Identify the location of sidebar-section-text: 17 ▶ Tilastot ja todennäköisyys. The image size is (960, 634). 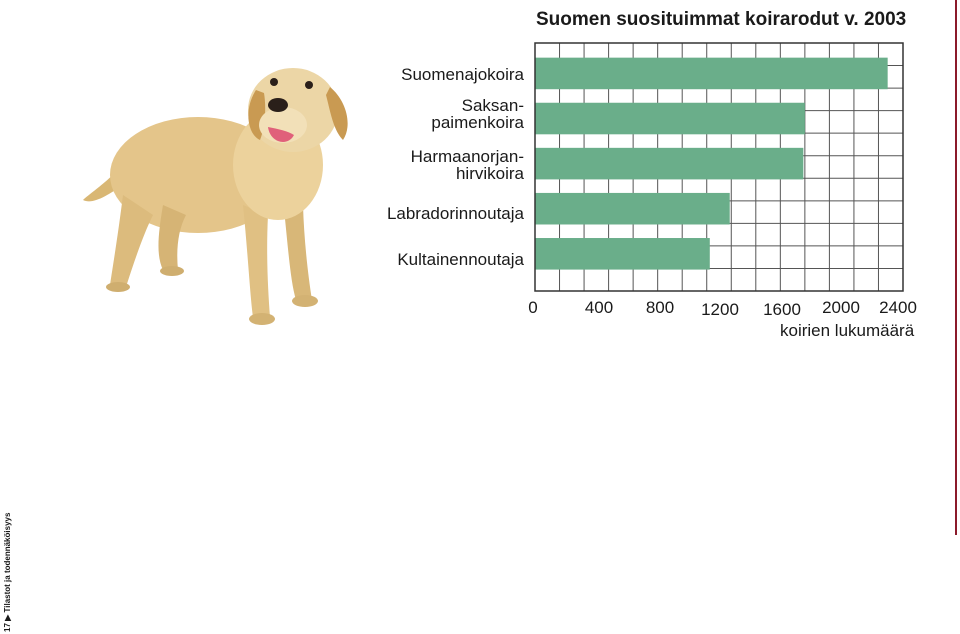
(7, 572).